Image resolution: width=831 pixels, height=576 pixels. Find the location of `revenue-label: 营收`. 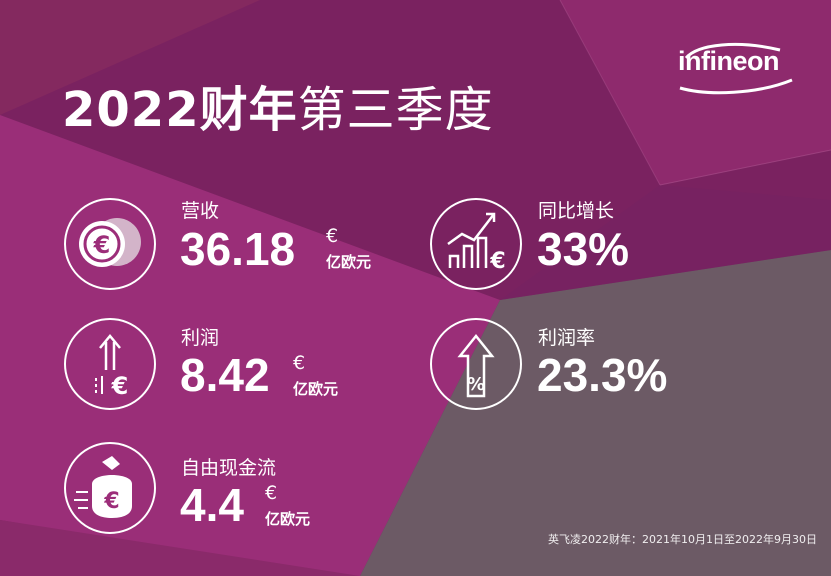

revenue-label: 营收 is located at coordinates (200, 211).